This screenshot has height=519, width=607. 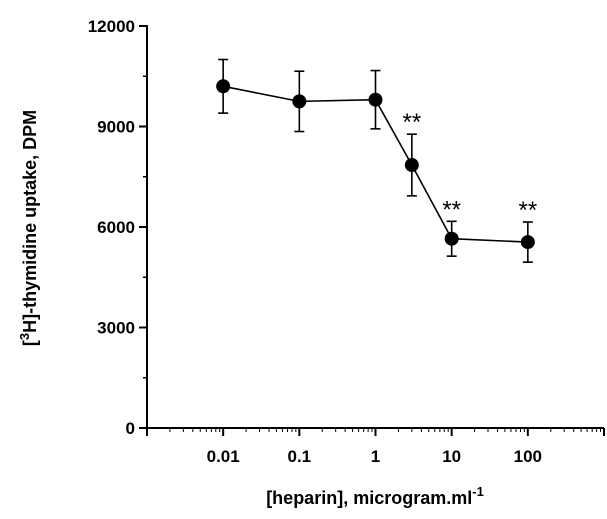 I want to click on x-tick-label: 1, so click(x=375, y=456).